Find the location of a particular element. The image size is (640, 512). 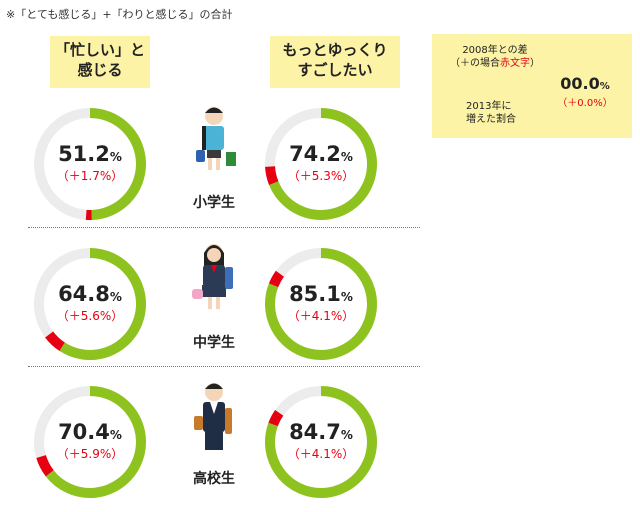

ring-label-slow-middle: 85.1% （＋4.1%） is located at coordinates (321, 303).